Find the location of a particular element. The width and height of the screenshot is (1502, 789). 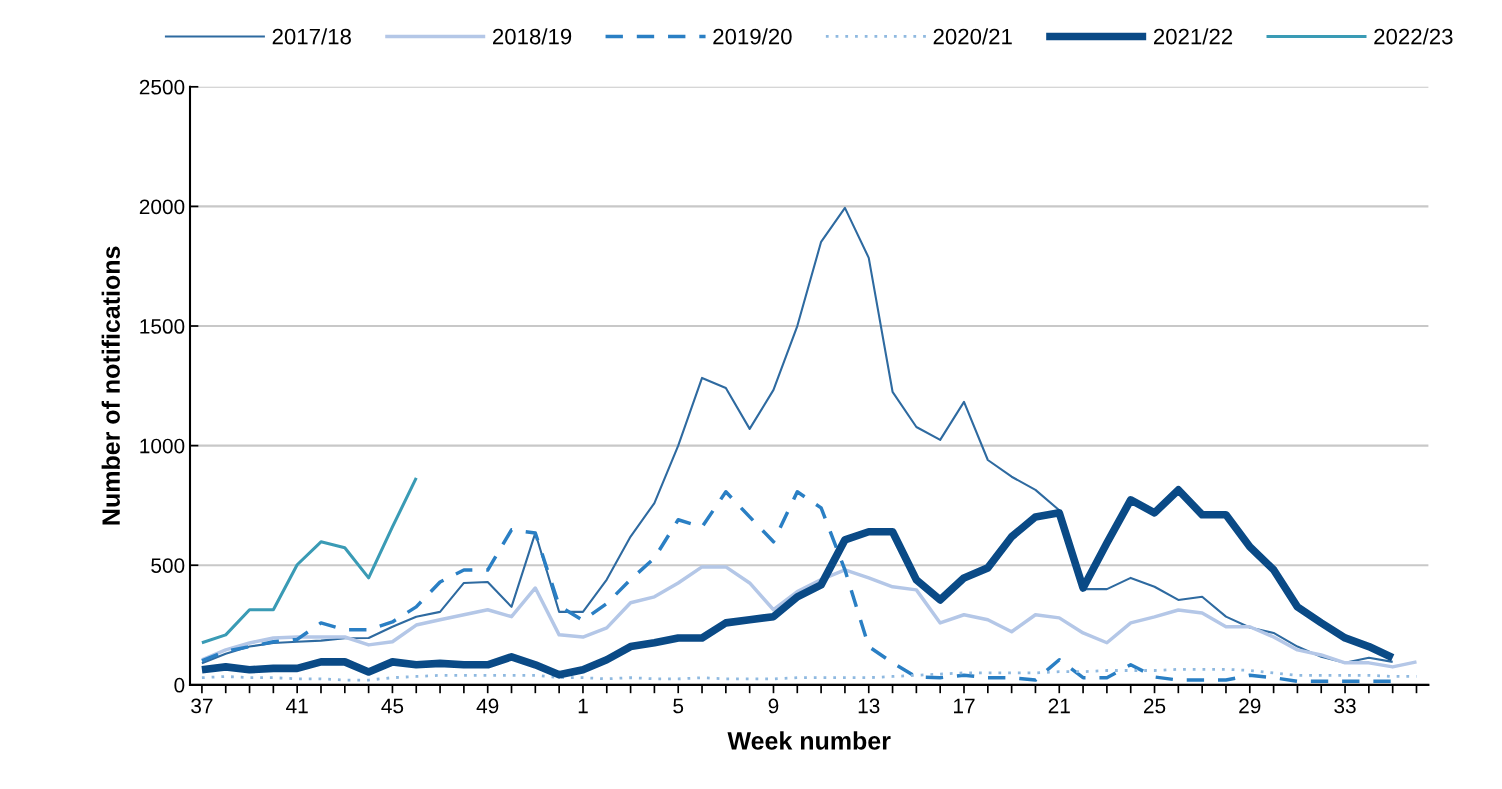

y-tick-label: 2500 is located at coordinates (162, 87).